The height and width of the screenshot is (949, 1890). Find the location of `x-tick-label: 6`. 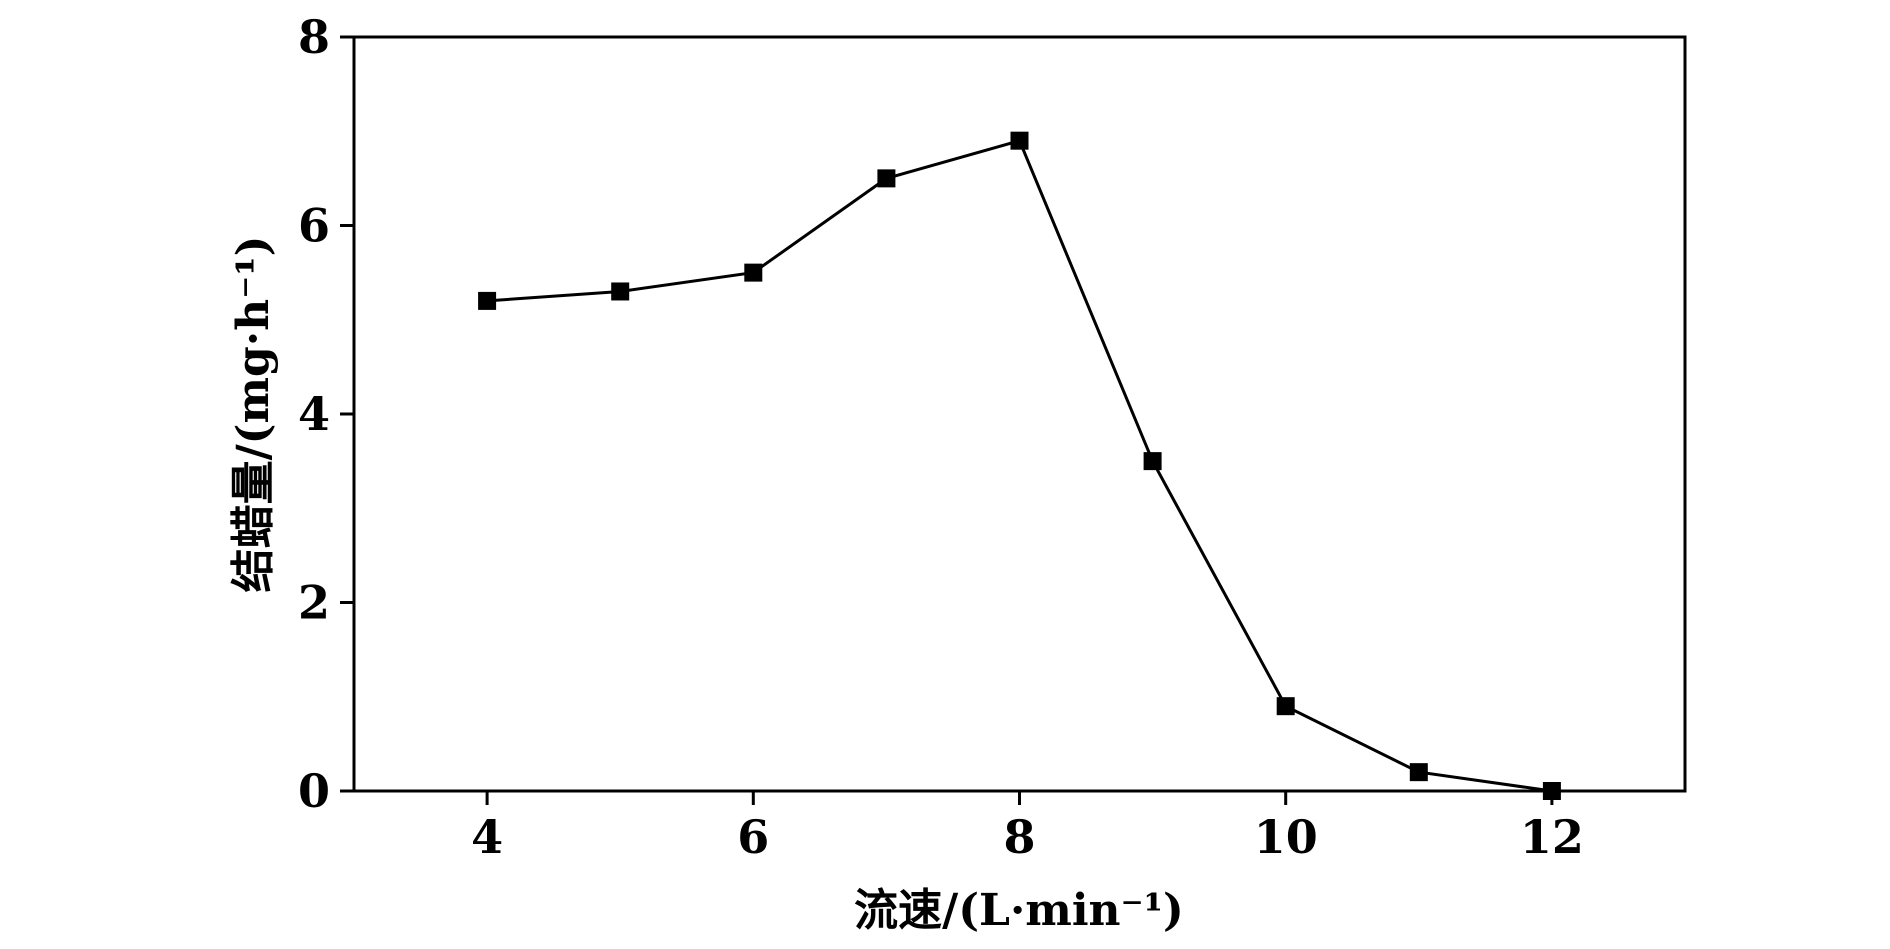

x-tick-label: 6 is located at coordinates (753, 837).